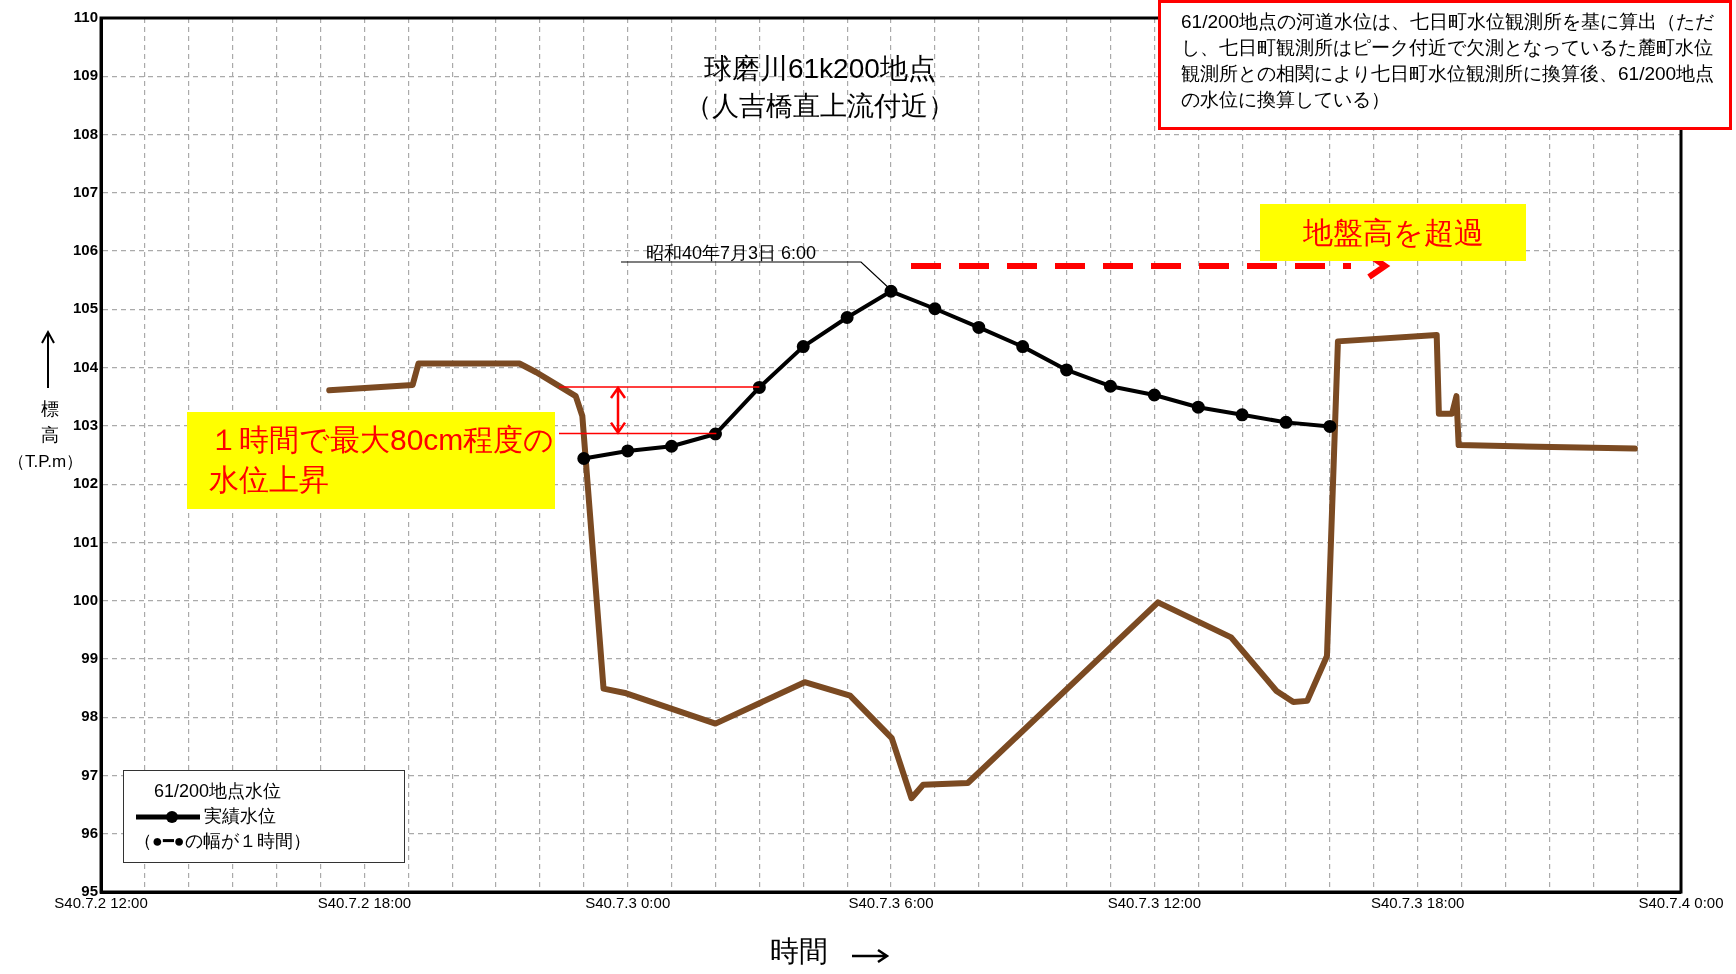 The image size is (1736, 974). I want to click on x-tick-label: S40.7.3 6:00, so click(891, 903).